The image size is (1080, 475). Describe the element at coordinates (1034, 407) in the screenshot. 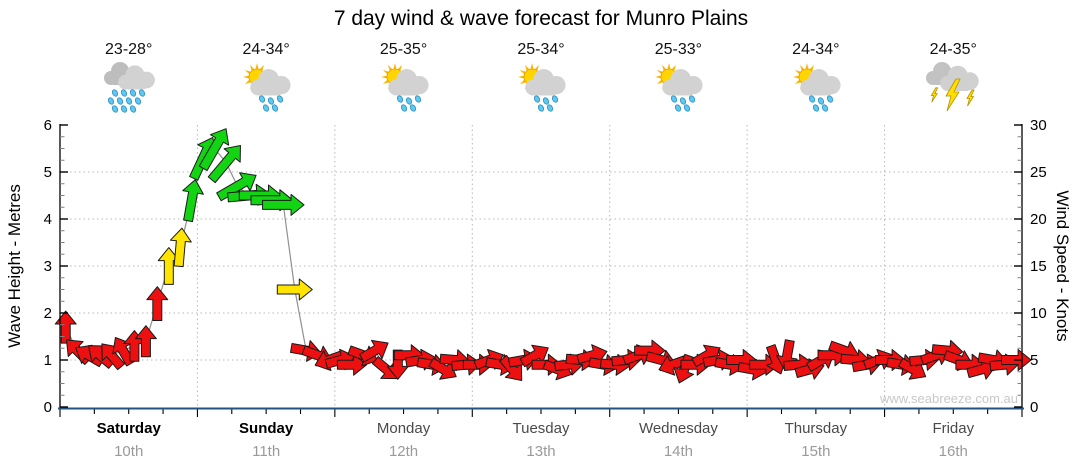

I see `right-tick-label: 0` at that location.